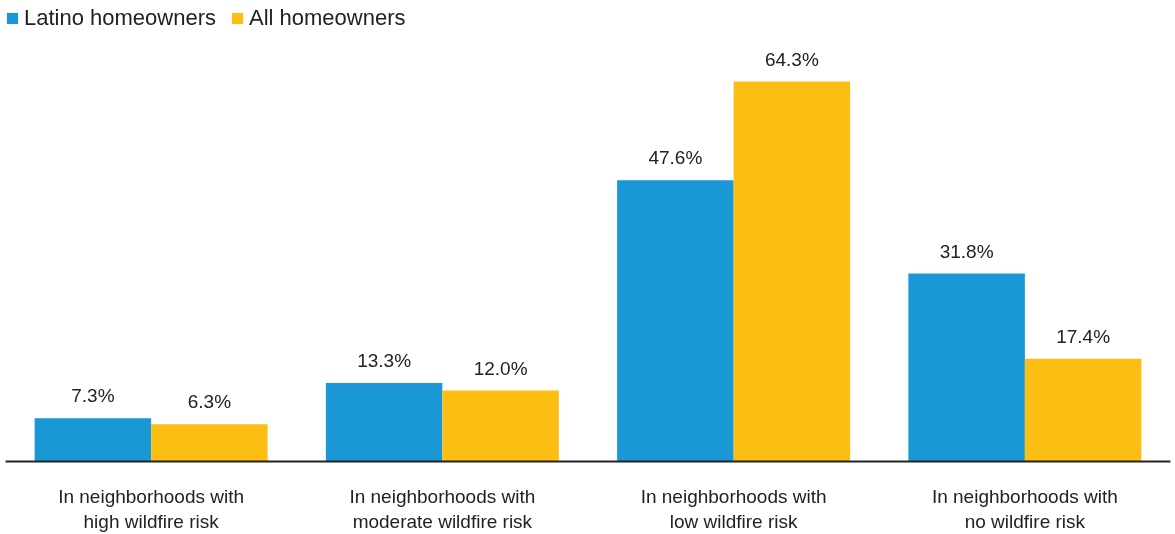  I want to click on data-label: 13.3%, so click(384, 360).